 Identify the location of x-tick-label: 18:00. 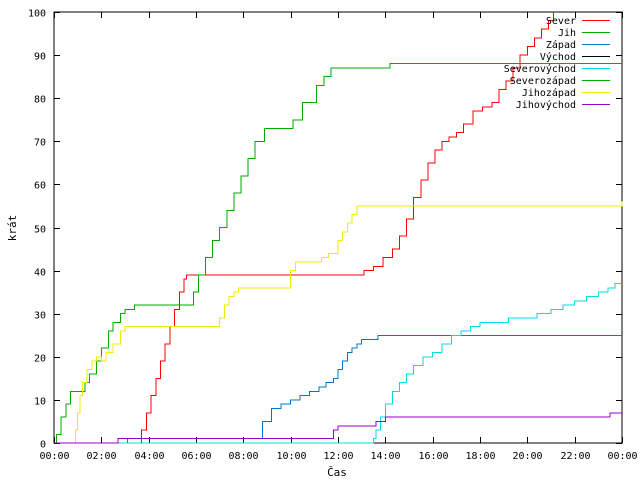
(480, 456).